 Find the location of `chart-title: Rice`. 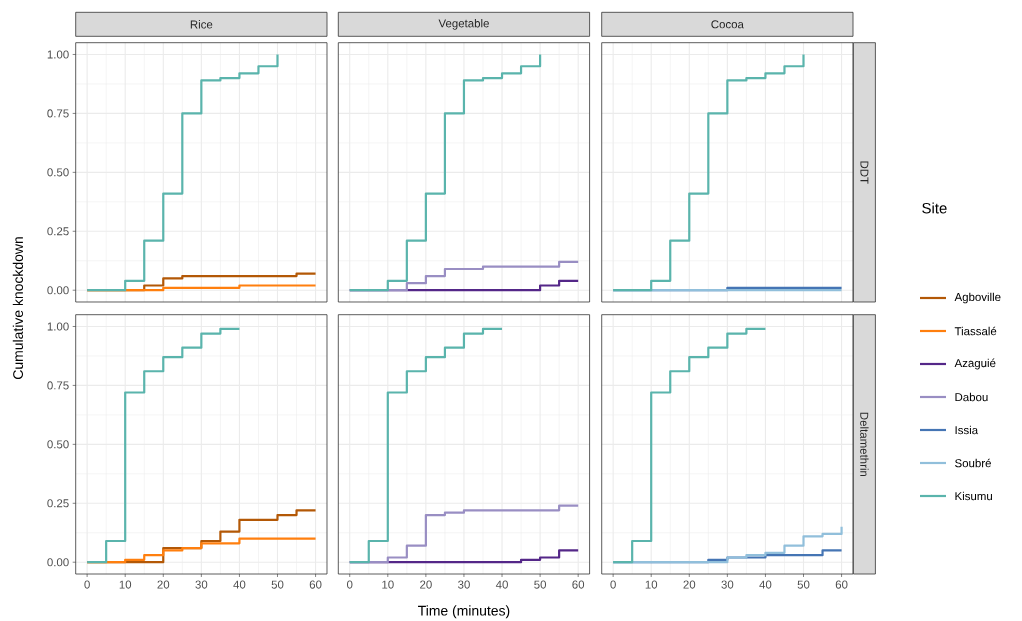

chart-title: Rice is located at coordinates (201, 24).